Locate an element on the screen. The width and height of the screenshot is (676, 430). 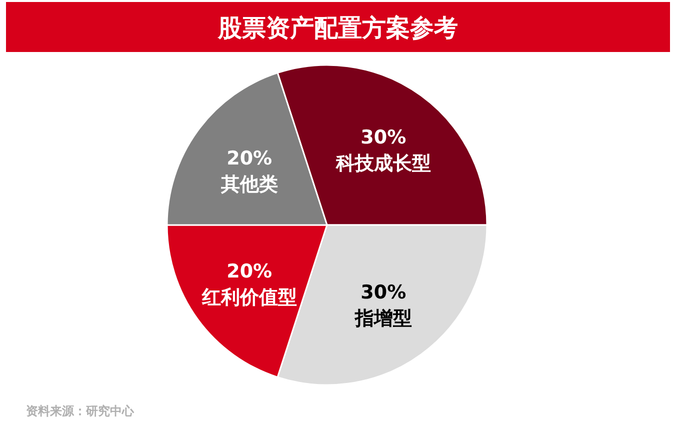
slice-label: 其他类 is located at coordinates (249, 185).